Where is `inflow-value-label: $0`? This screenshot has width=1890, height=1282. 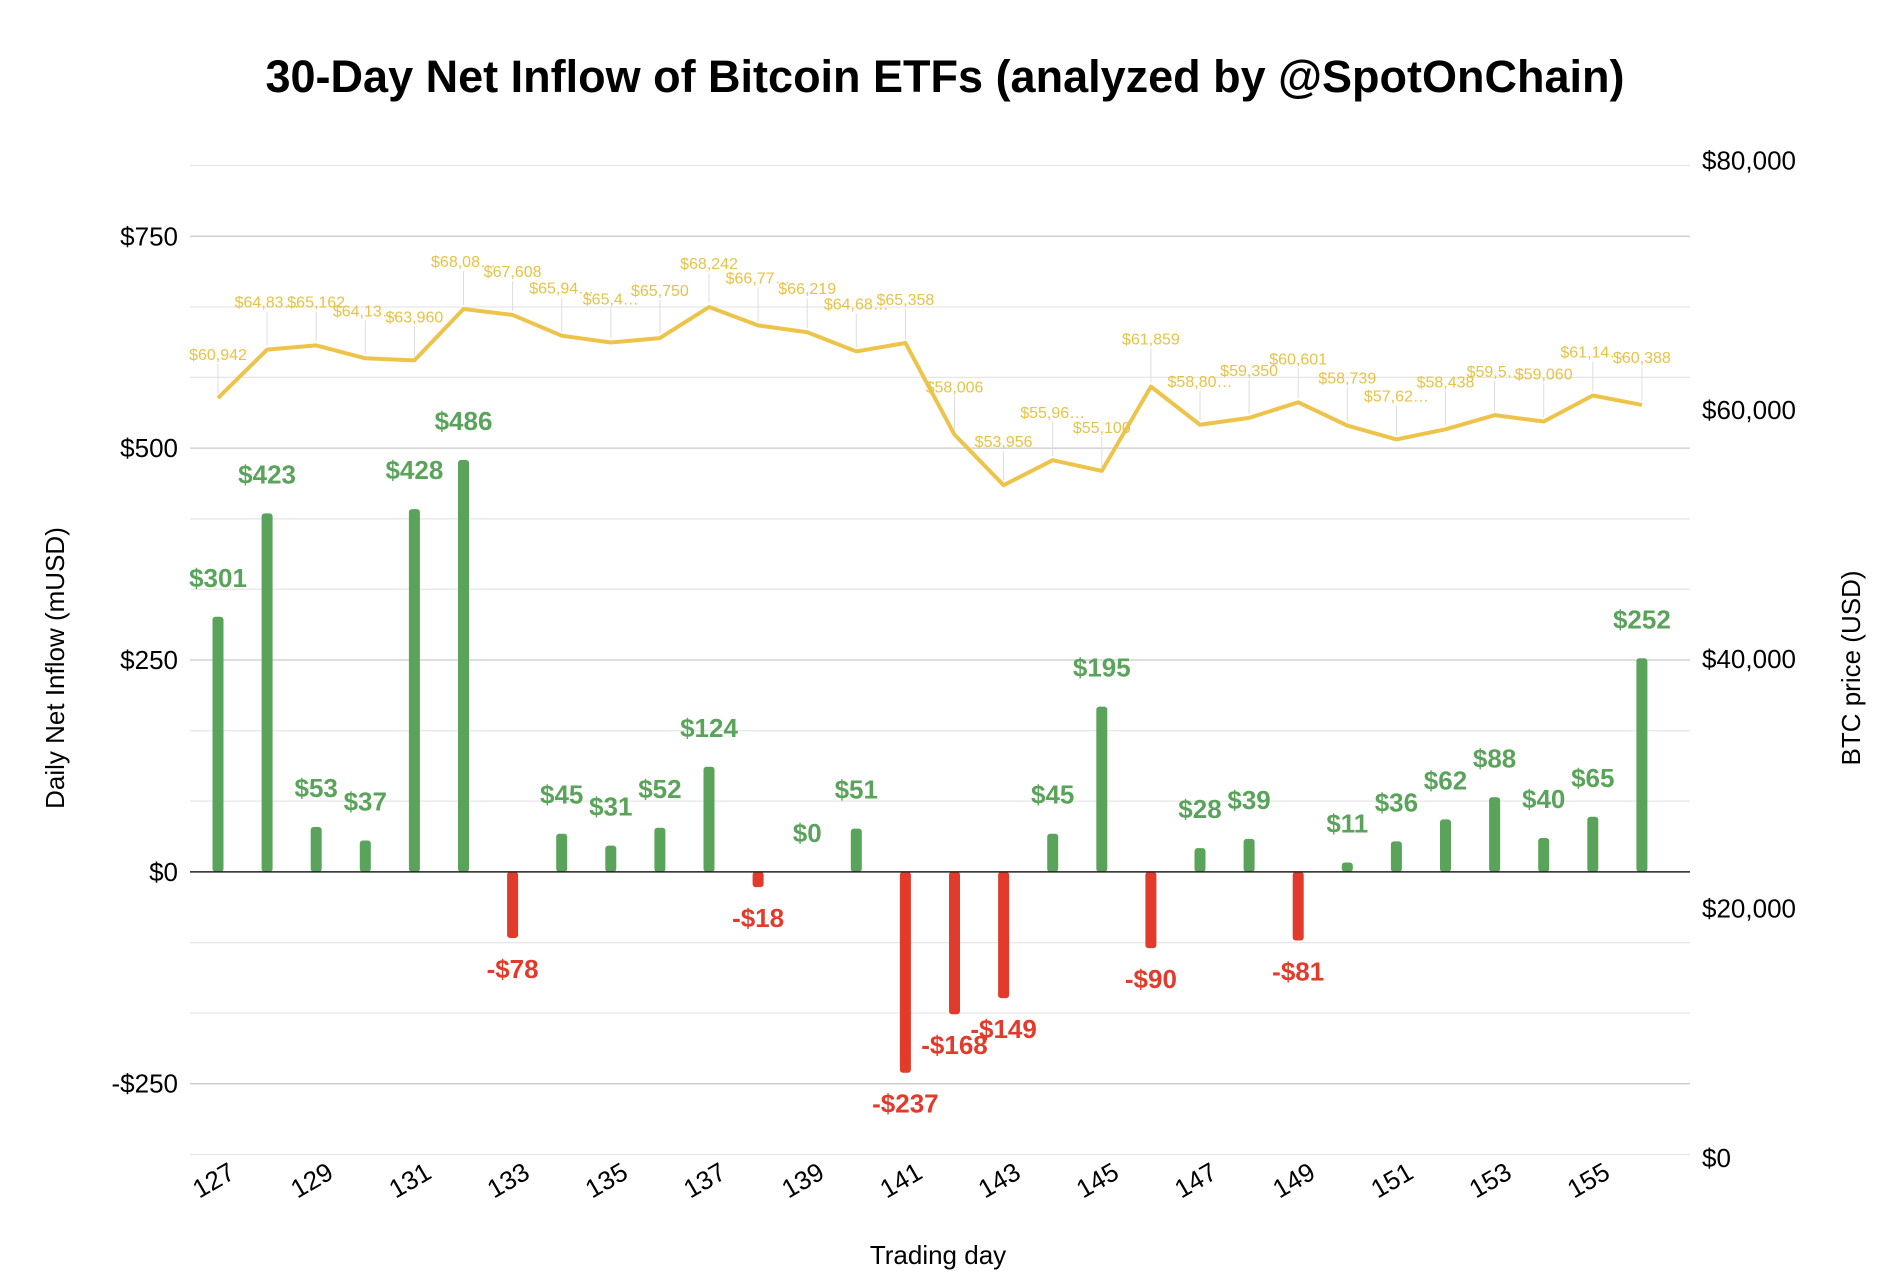
inflow-value-label: $0 is located at coordinates (807, 833).